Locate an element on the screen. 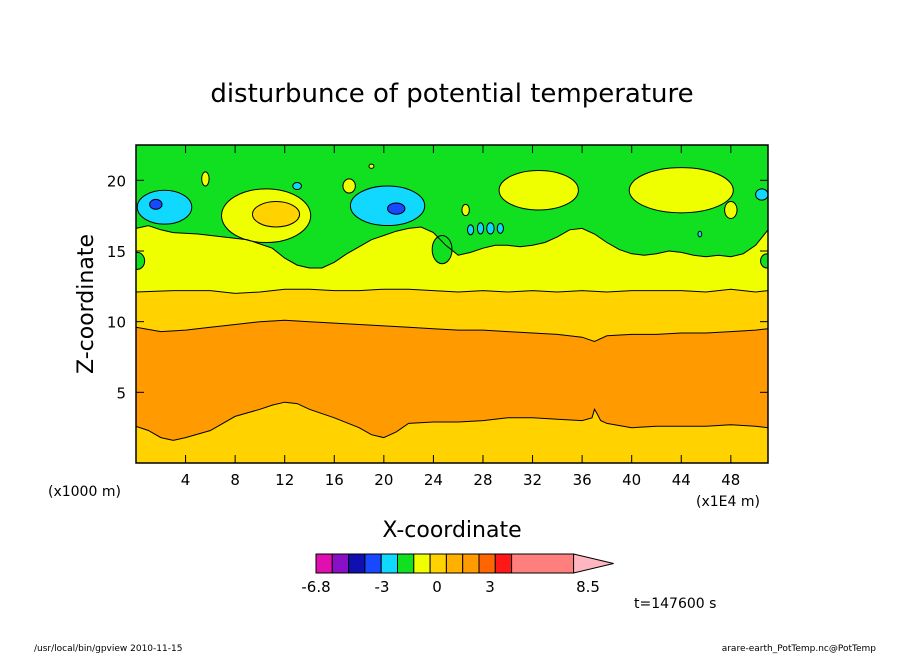 The height and width of the screenshot is (654, 904). contour-line-middle is located at coordinates (452, 331).